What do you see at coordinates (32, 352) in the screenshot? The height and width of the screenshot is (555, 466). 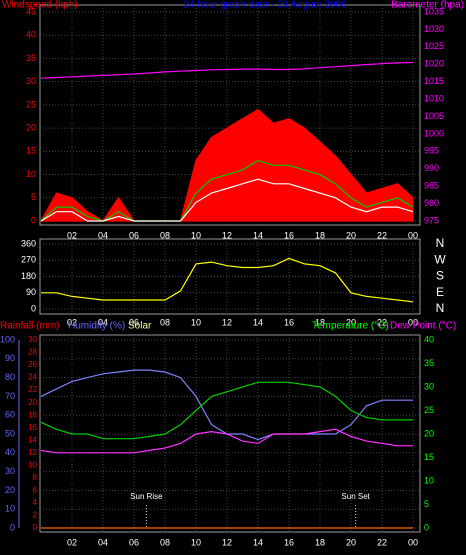 I see `y3-tick-label: 28` at bounding box center [32, 352].